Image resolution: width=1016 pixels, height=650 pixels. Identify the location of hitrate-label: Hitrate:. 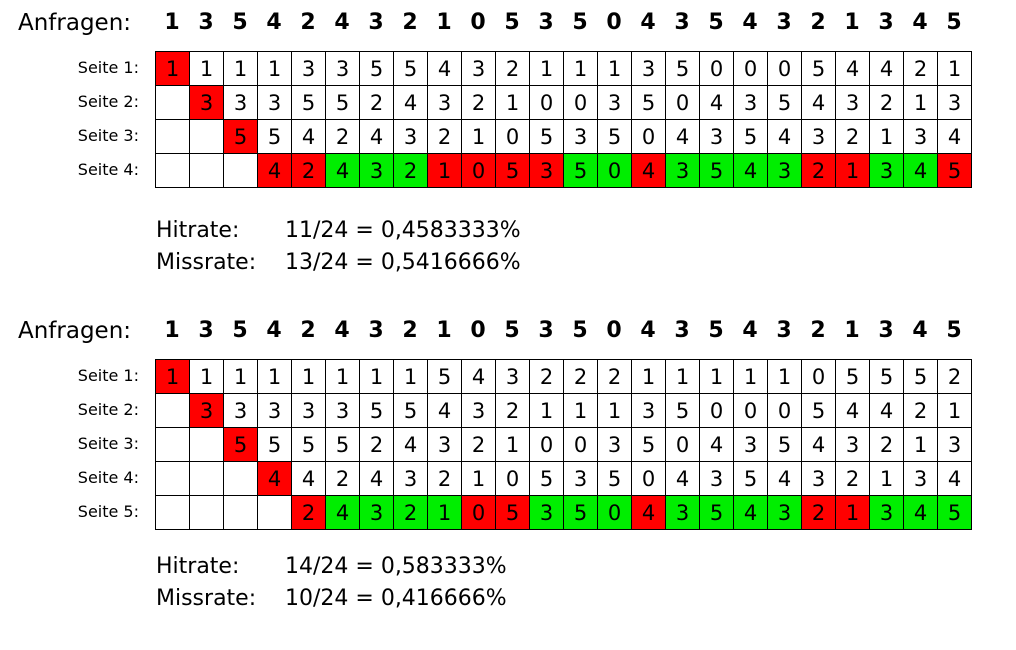
(198, 566).